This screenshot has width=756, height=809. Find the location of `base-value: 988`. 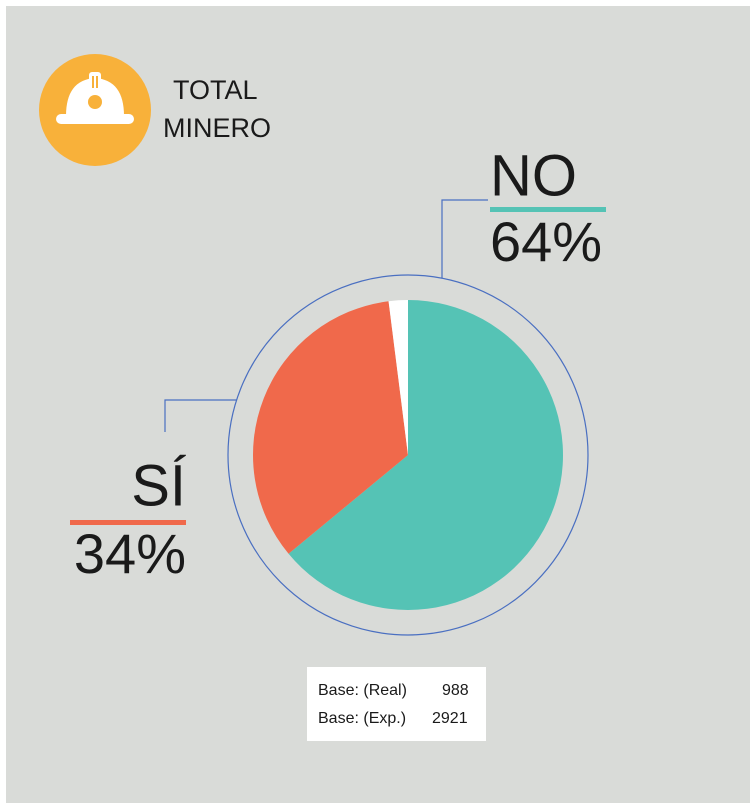

base-value: 988 is located at coordinates (455, 690).